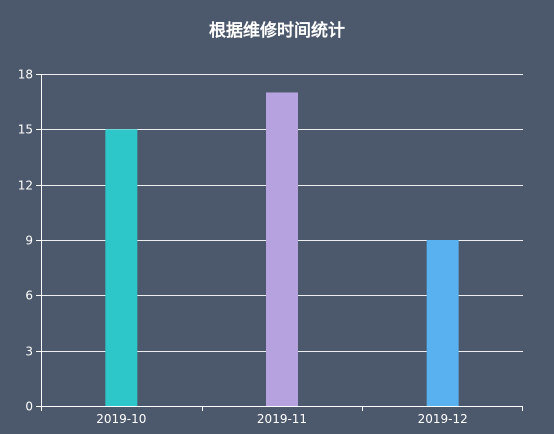 This screenshot has width=554, height=434. Describe the element at coordinates (121, 419) in the screenshot. I see `x-tick-label-2019-10: 2019-10` at that location.